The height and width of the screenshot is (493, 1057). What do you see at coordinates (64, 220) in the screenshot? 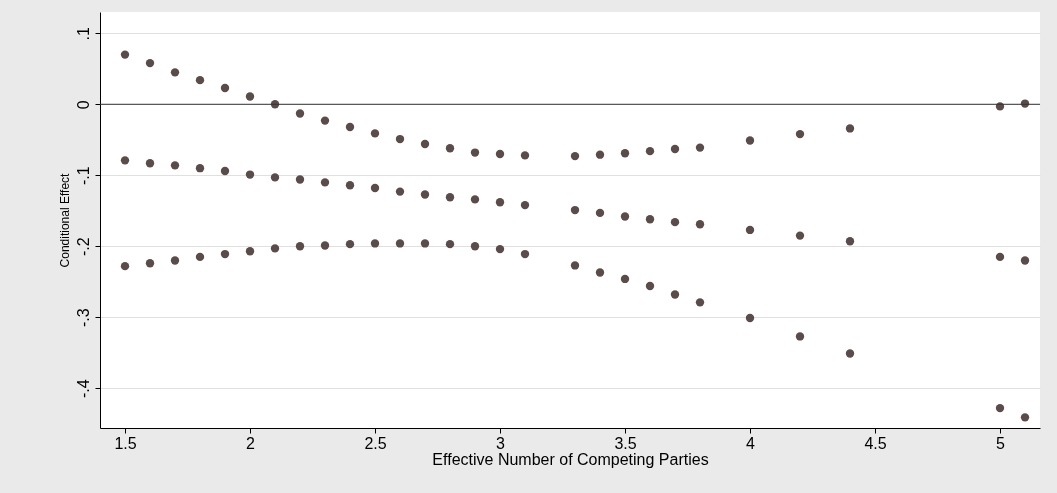
I see `y-axis-title: Conditional Effect` at bounding box center [64, 220].